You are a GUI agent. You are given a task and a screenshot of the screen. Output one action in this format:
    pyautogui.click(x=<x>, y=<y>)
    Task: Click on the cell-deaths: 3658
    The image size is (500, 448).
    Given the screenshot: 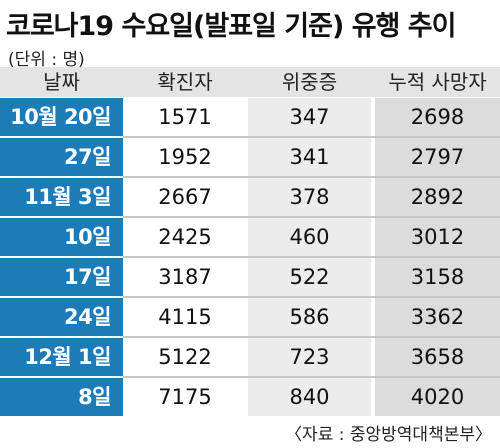 What is the action you would take?
    pyautogui.click(x=437, y=357)
    